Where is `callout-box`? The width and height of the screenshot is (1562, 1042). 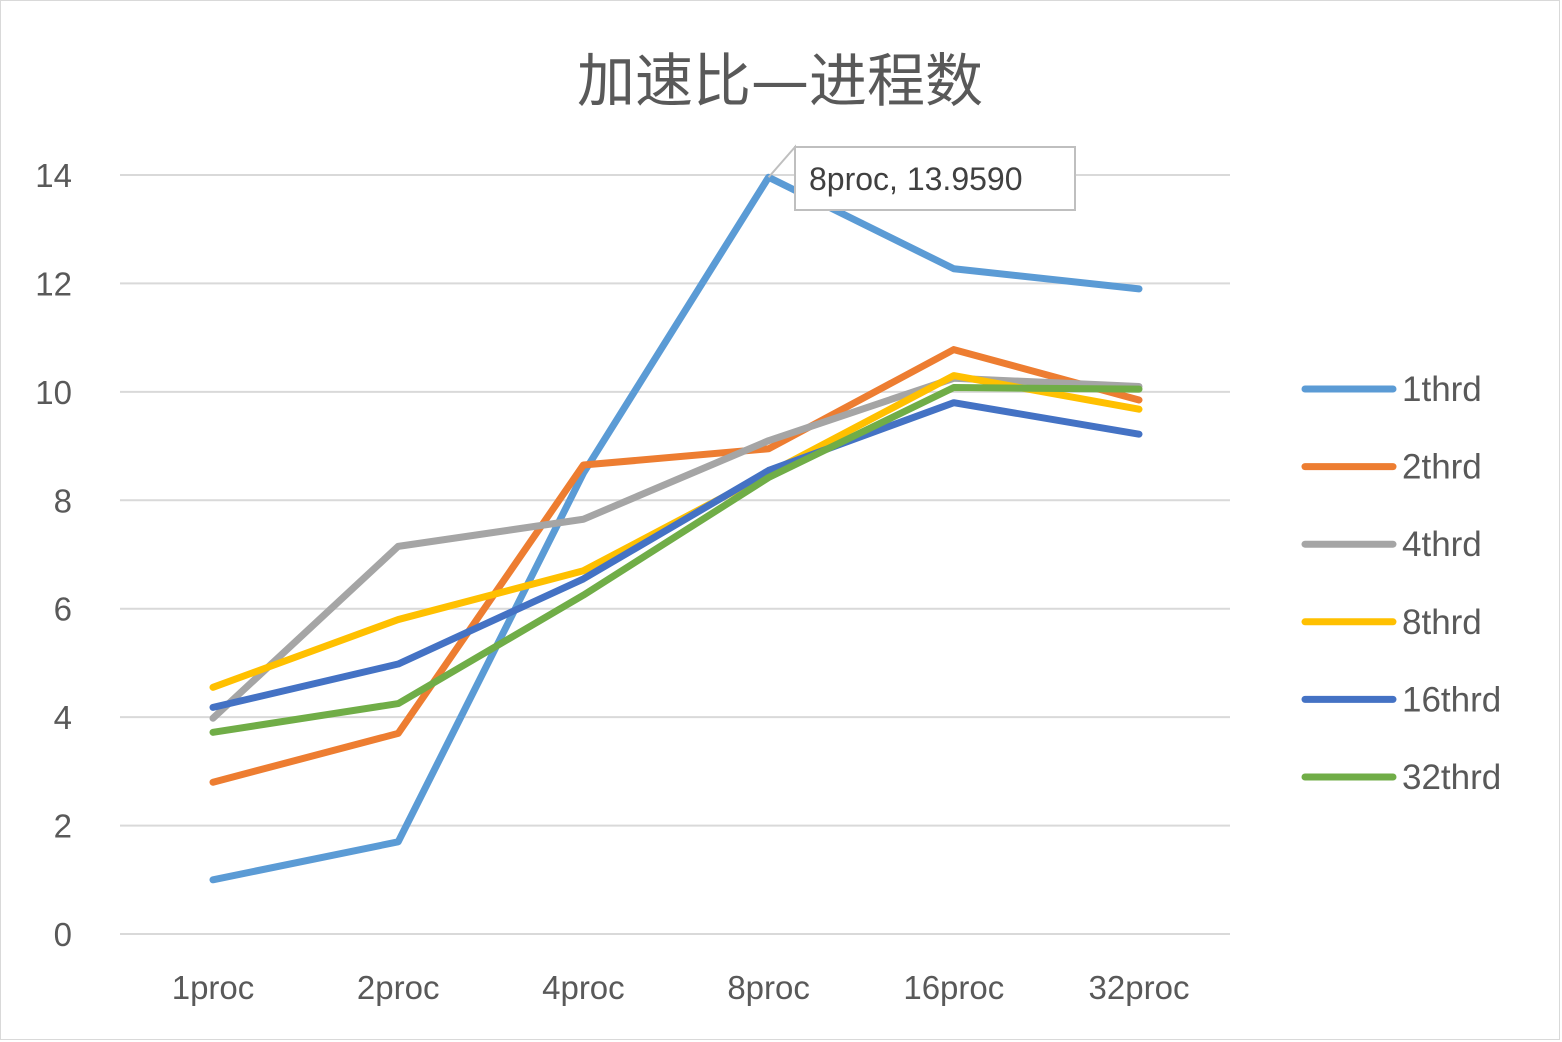
callout-box is located at coordinates (935, 178).